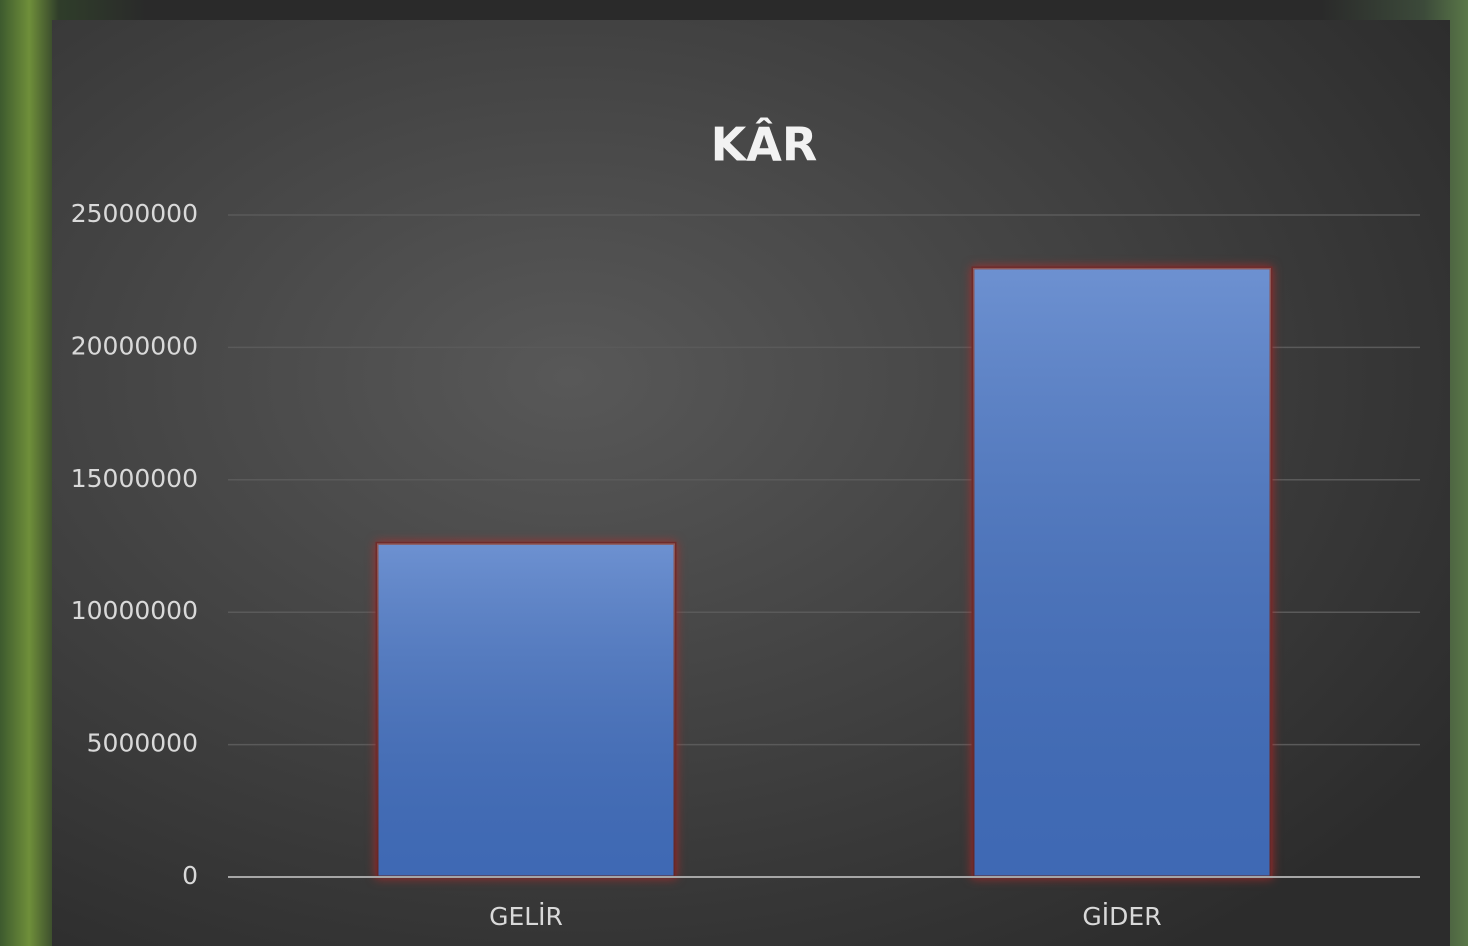 The width and height of the screenshot is (1468, 946). Describe the element at coordinates (1121, 916) in the screenshot. I see `x-tick-label: GİDER` at that location.